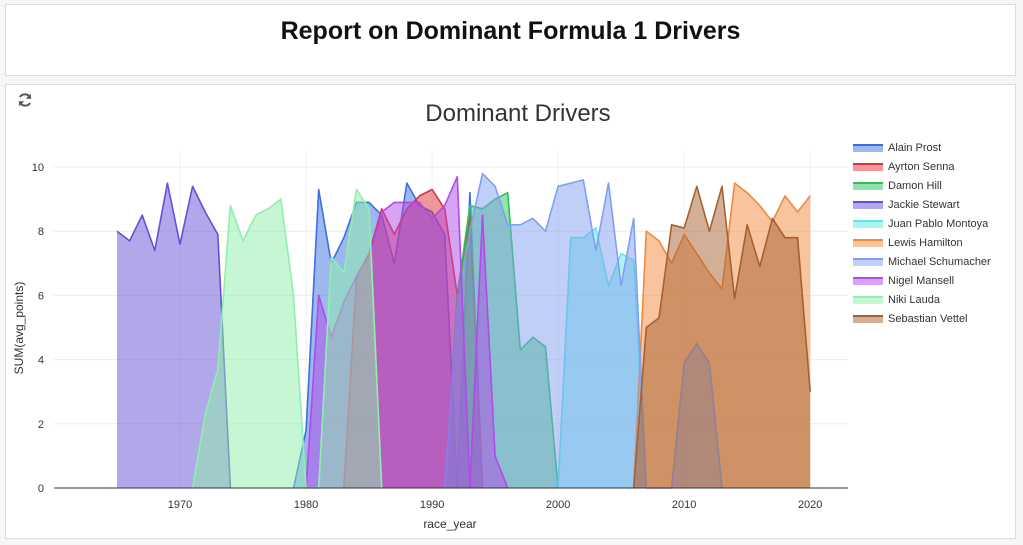  Describe the element at coordinates (25, 100) in the screenshot. I see `refresh-icon` at that location.